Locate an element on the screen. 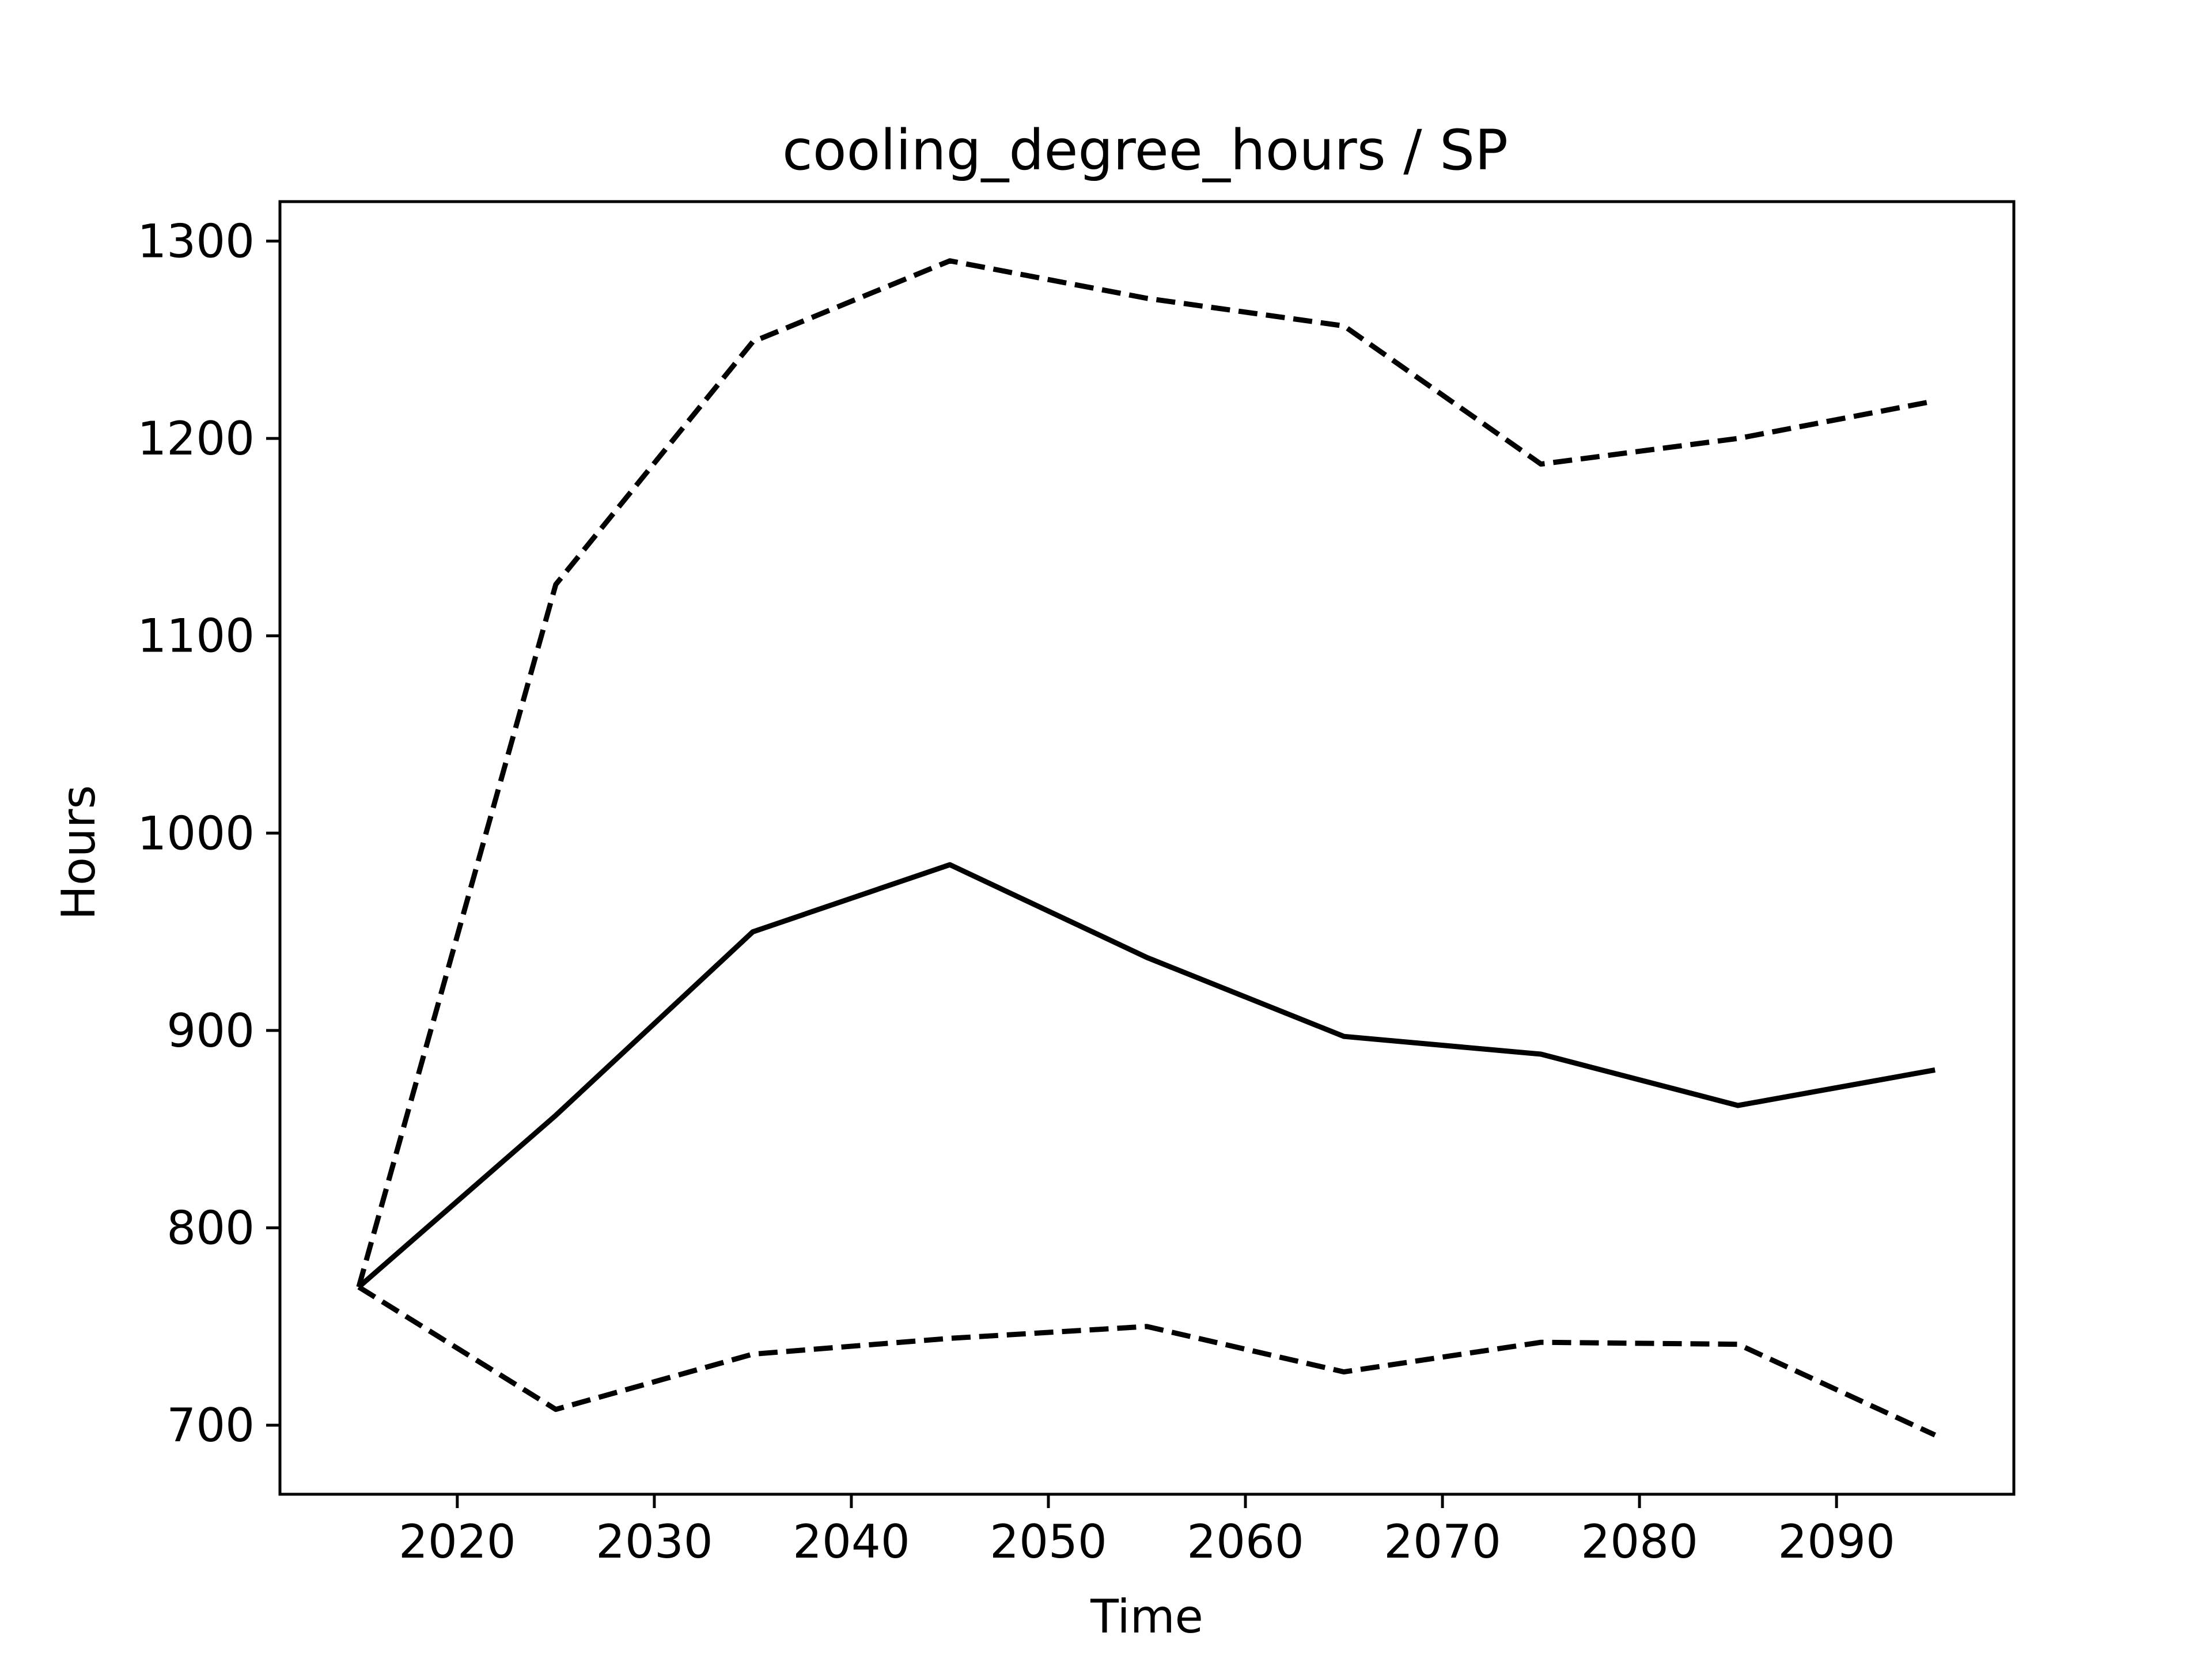 The width and height of the screenshot is (2212, 1659). y-tick-label-1000: 1000 is located at coordinates (196, 833).